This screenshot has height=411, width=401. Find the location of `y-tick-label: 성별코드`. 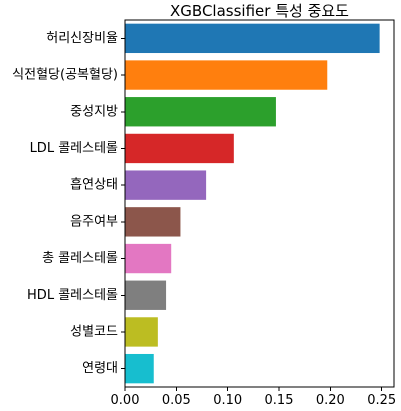

y-tick-label: 성별코드 is located at coordinates (94, 331).